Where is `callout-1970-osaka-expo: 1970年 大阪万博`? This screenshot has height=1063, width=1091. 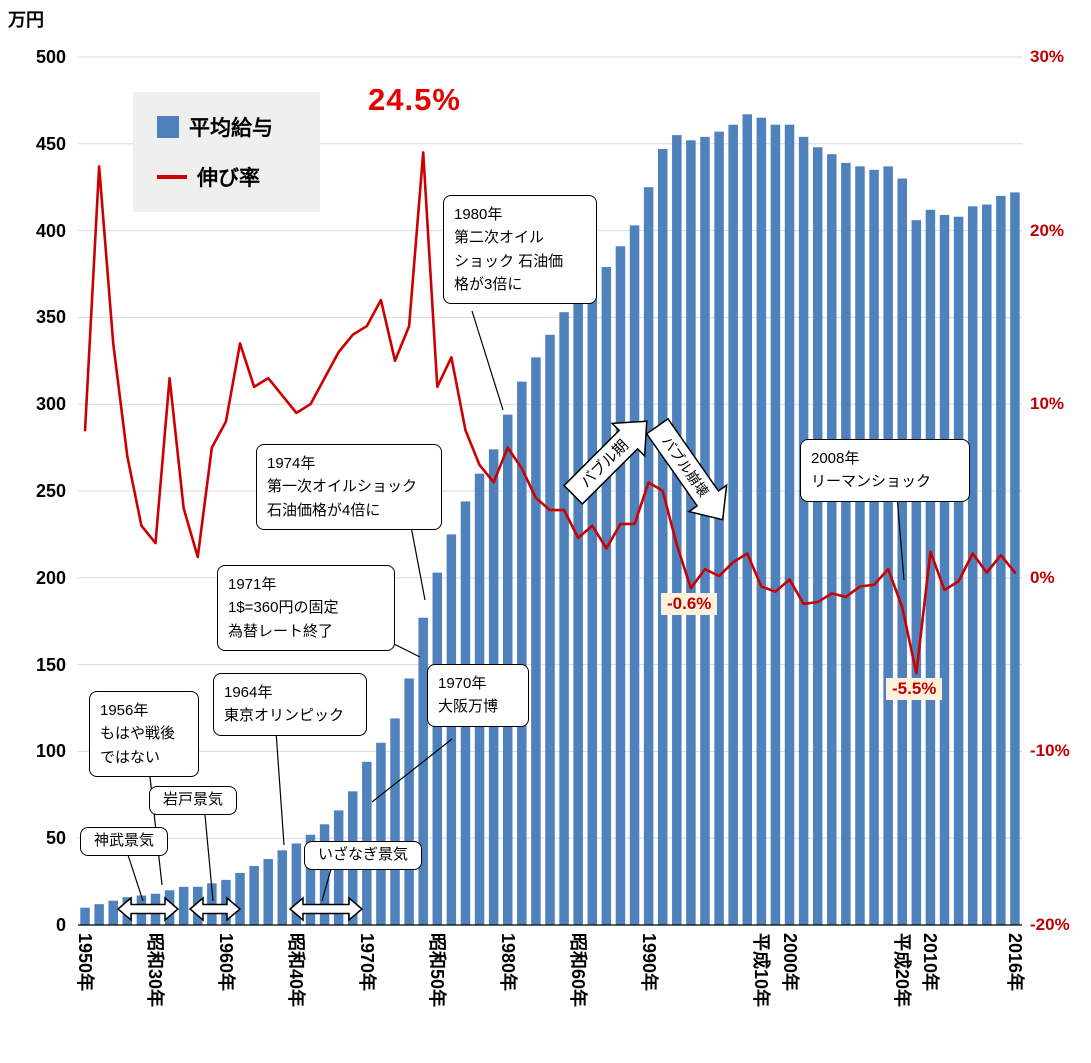
callout-1970-osaka-expo: 1970年 大阪万博 is located at coordinates (478, 695).